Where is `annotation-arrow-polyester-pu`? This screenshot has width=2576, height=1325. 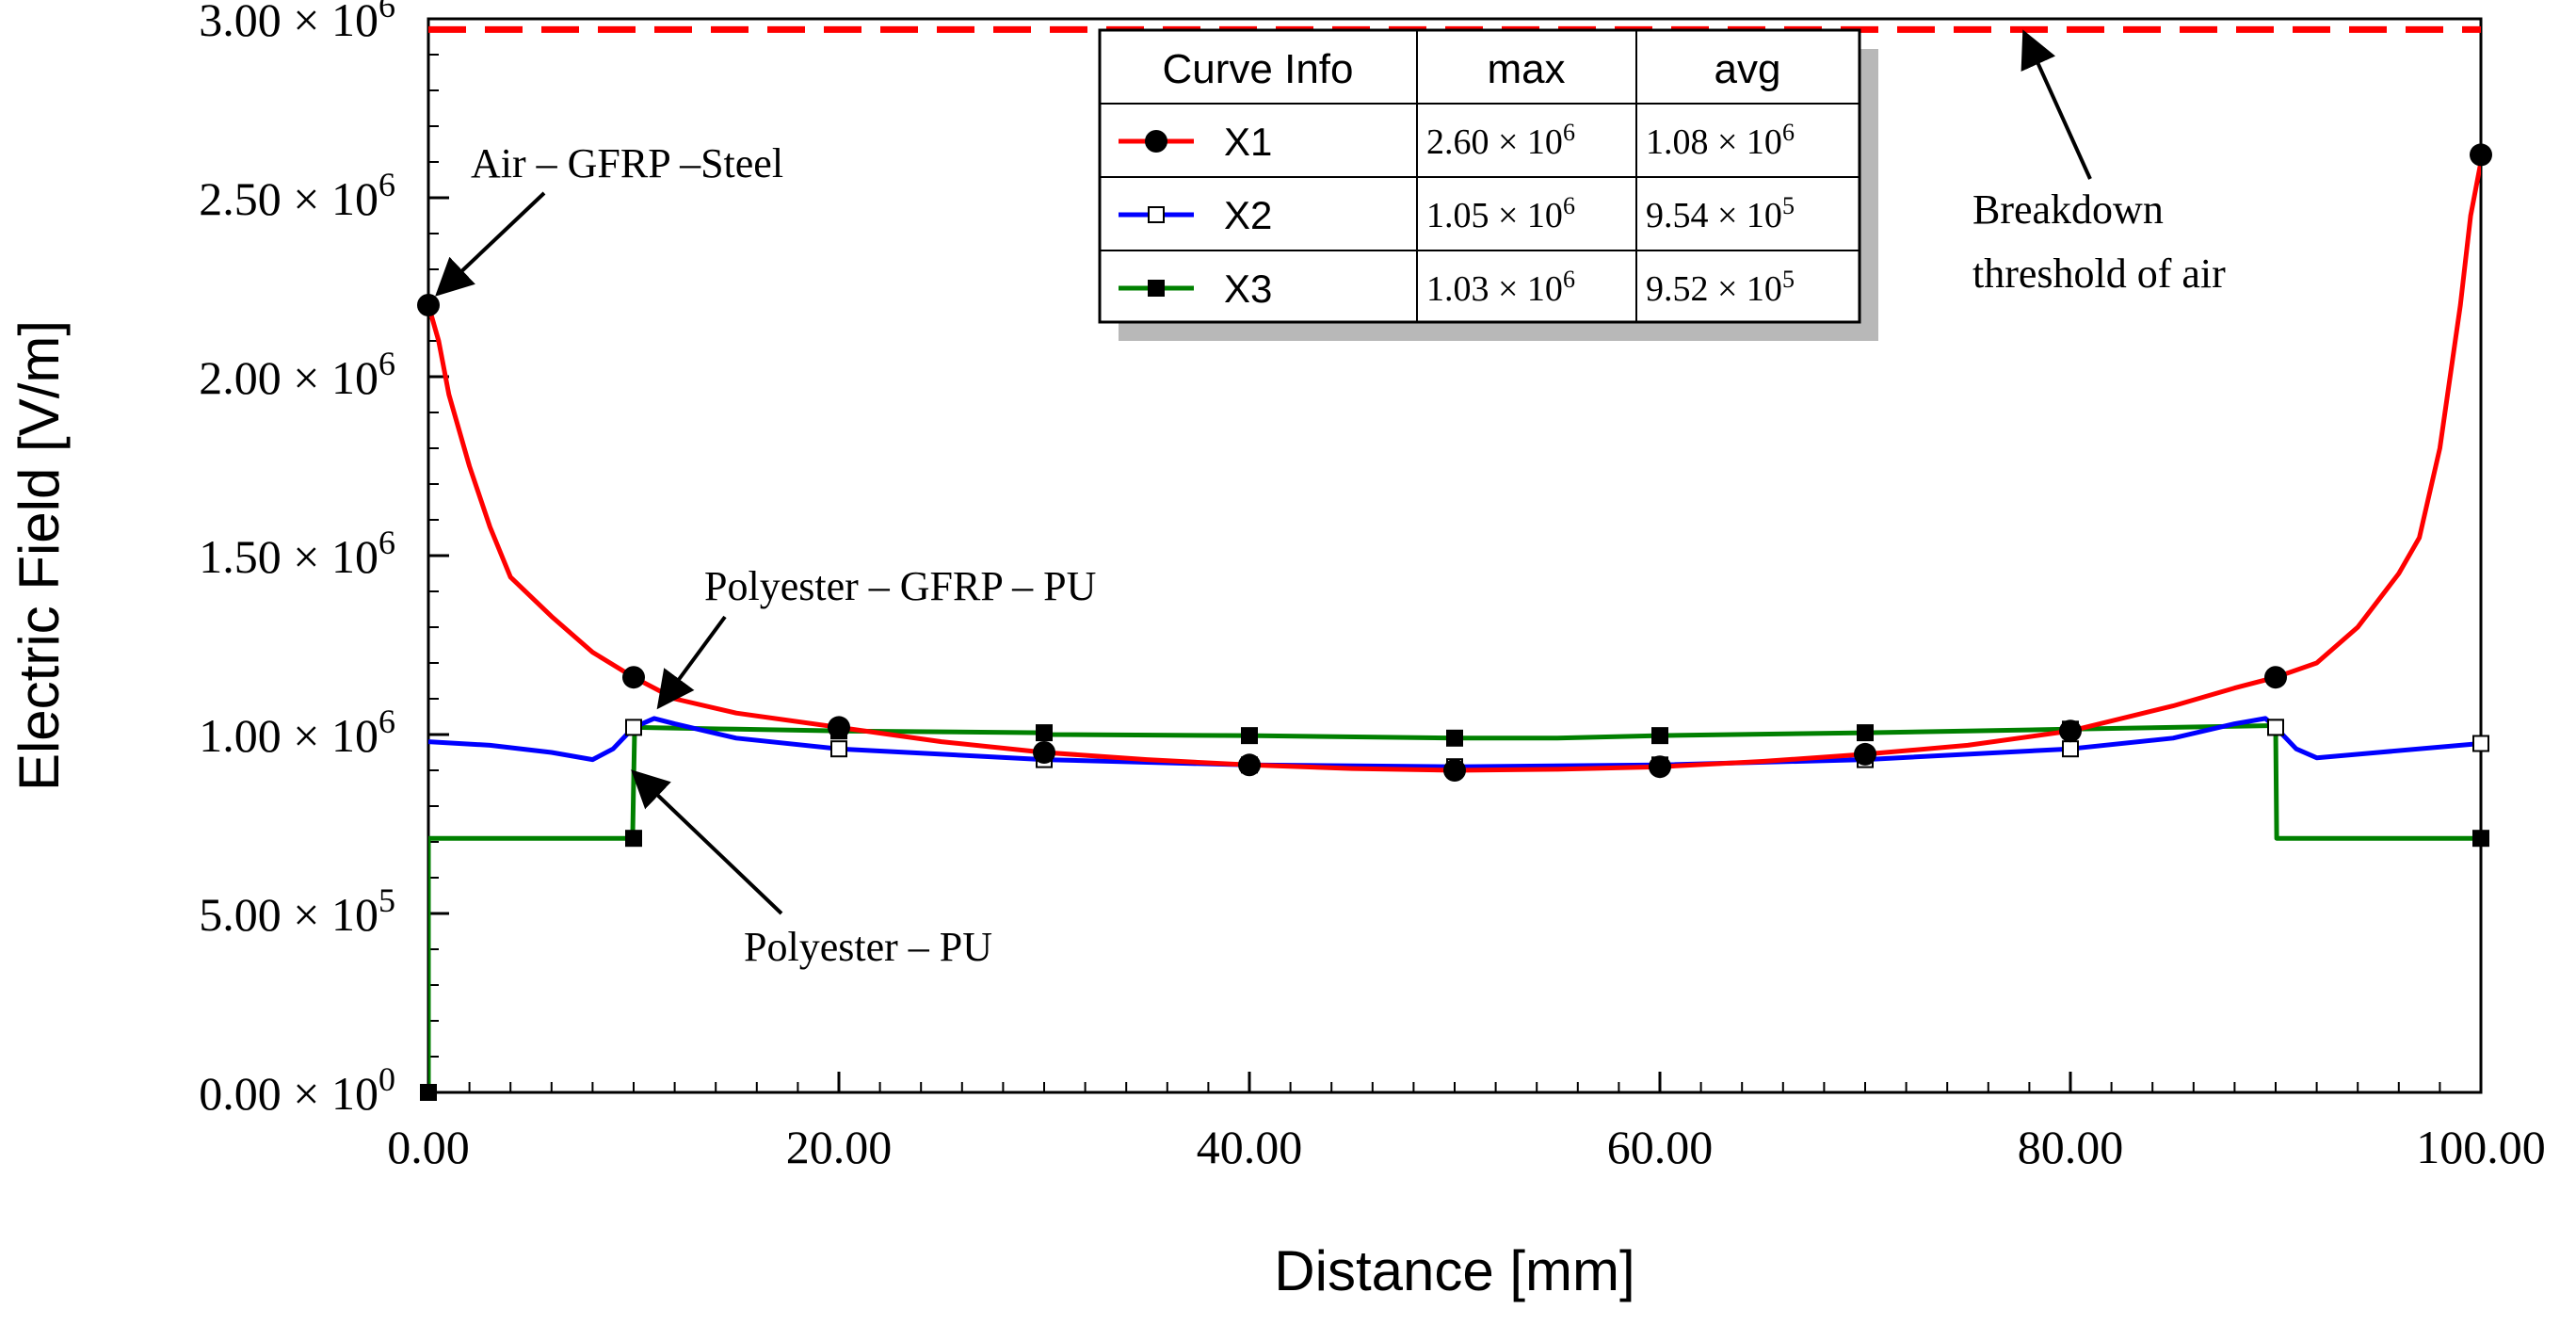
annotation-arrow-polyester-pu is located at coordinates (707, 842).